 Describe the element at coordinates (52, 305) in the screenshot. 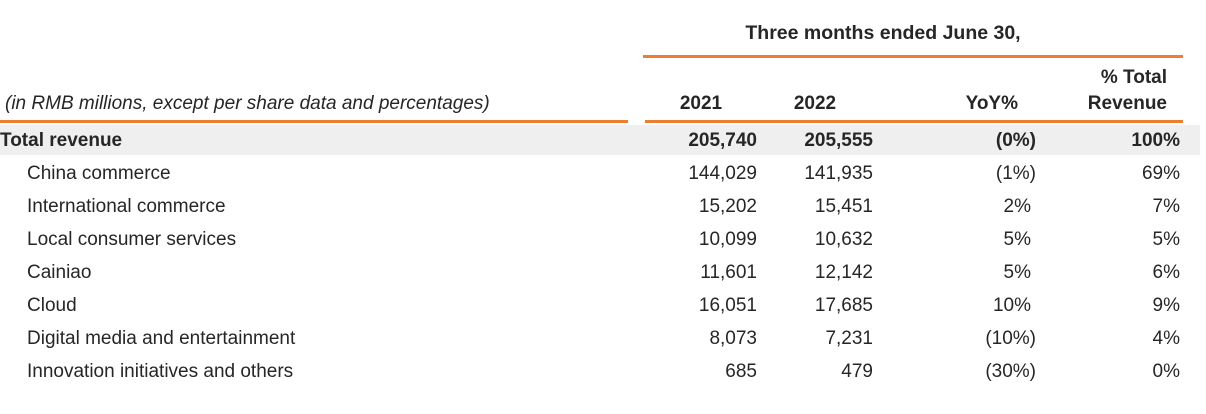

I see `row-label: Cloud` at that location.